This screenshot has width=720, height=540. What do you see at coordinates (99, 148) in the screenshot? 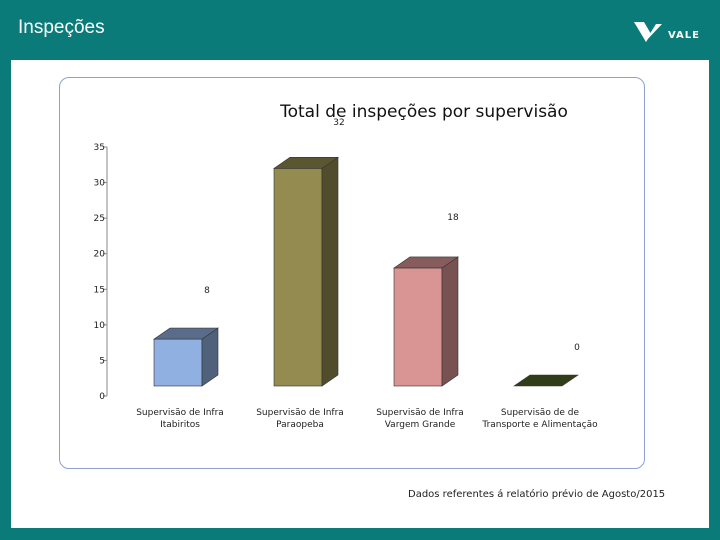
I see `y-tick-label: 35` at bounding box center [99, 148].